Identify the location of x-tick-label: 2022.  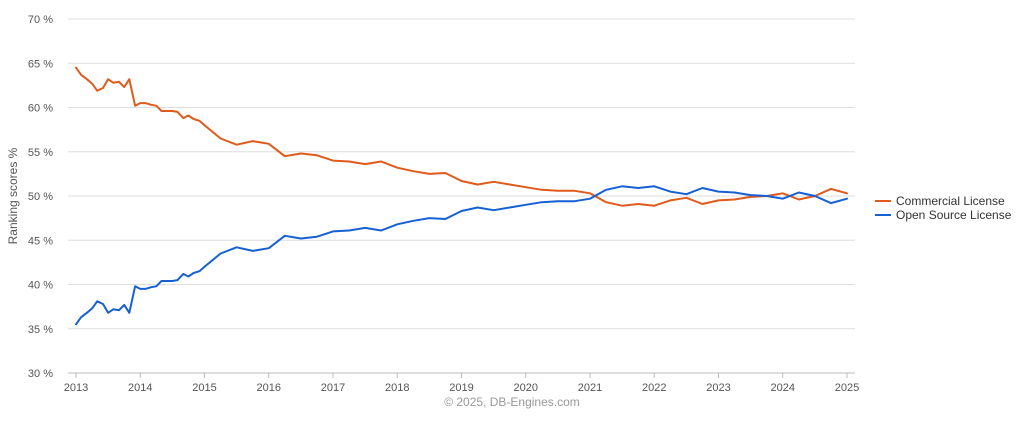
(654, 388).